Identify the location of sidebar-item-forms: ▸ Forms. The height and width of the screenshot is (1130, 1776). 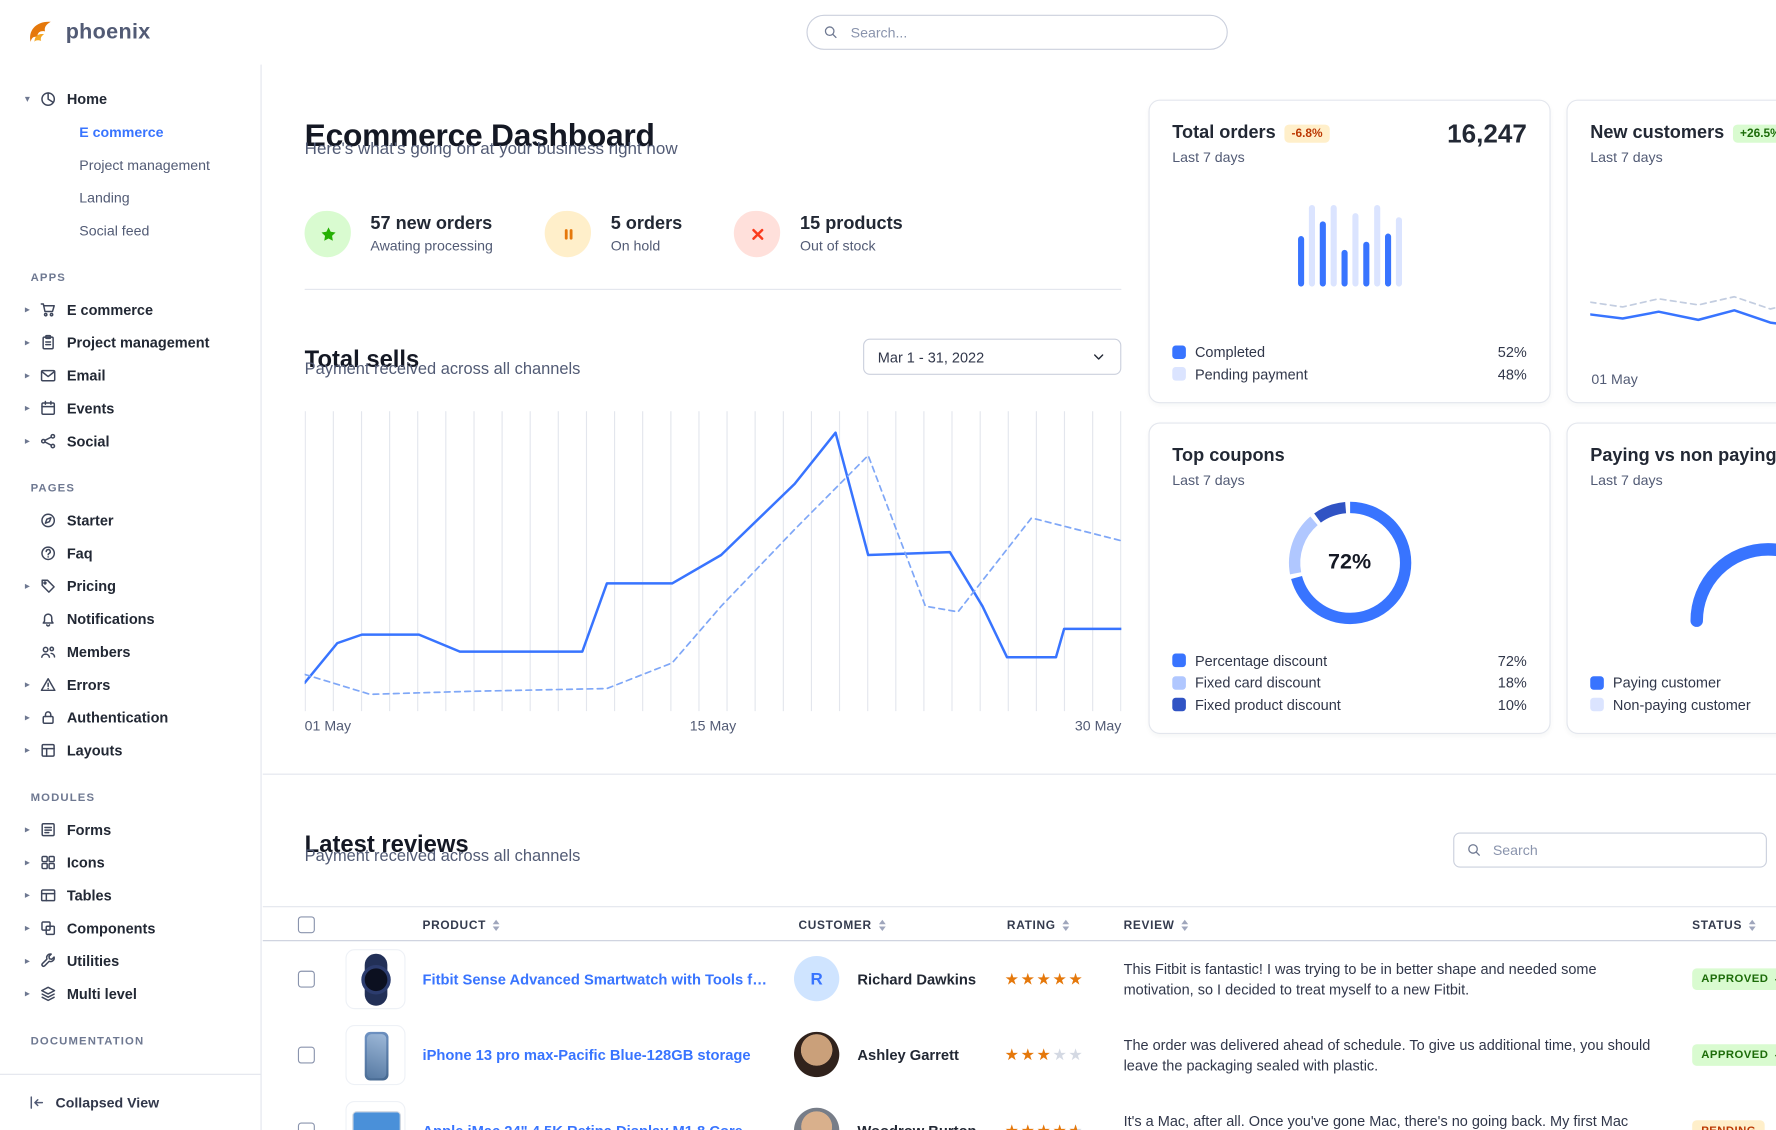
(130, 829).